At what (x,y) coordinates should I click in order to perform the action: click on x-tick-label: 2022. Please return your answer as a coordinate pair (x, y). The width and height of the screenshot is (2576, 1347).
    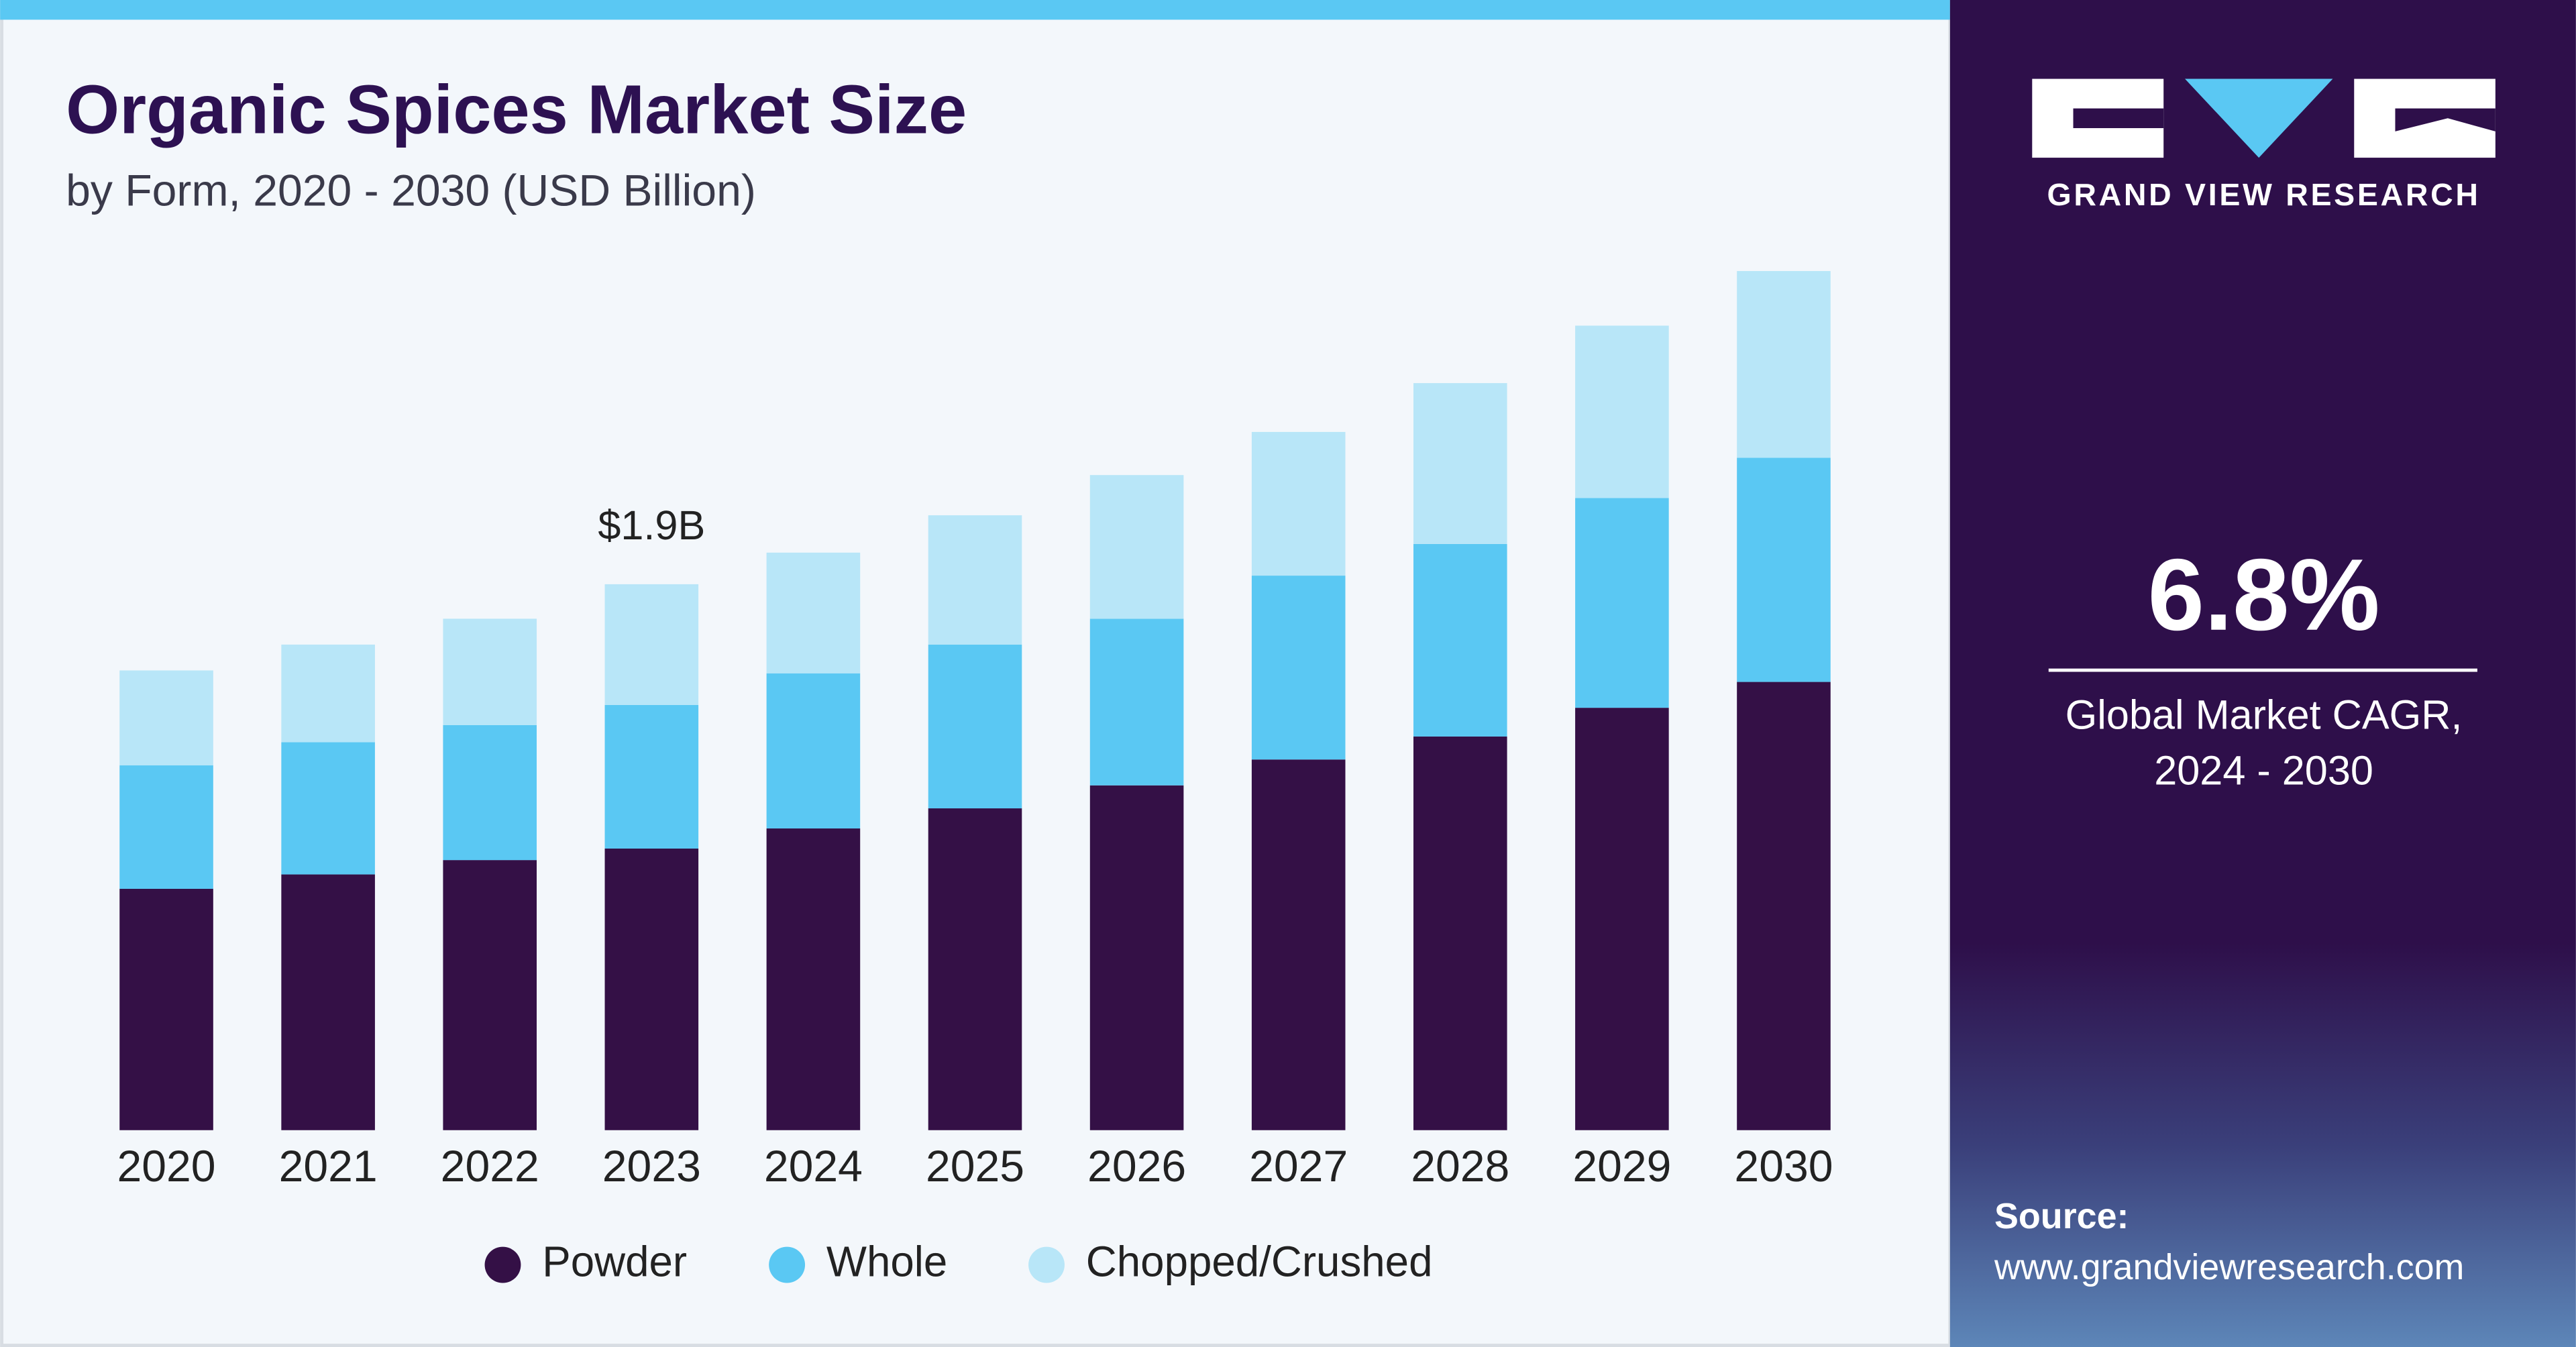
    Looking at the image, I should click on (490, 1166).